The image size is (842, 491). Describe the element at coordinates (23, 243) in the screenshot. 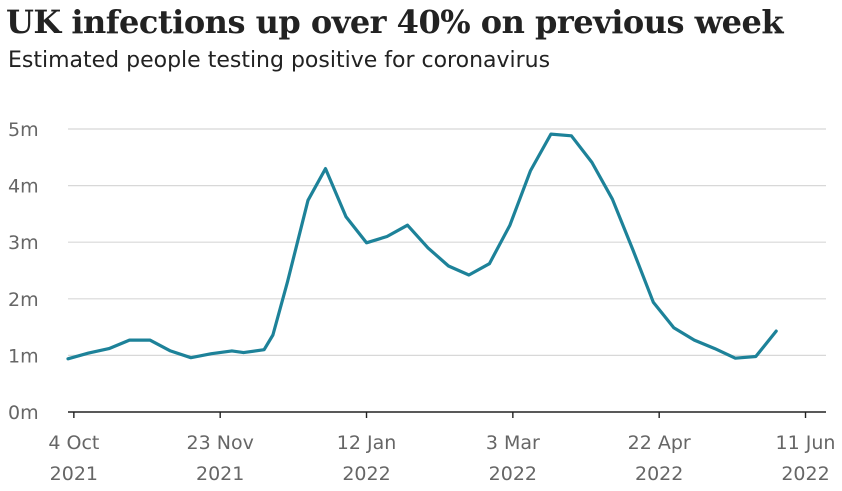

I see `y-tick-label: 3m` at that location.